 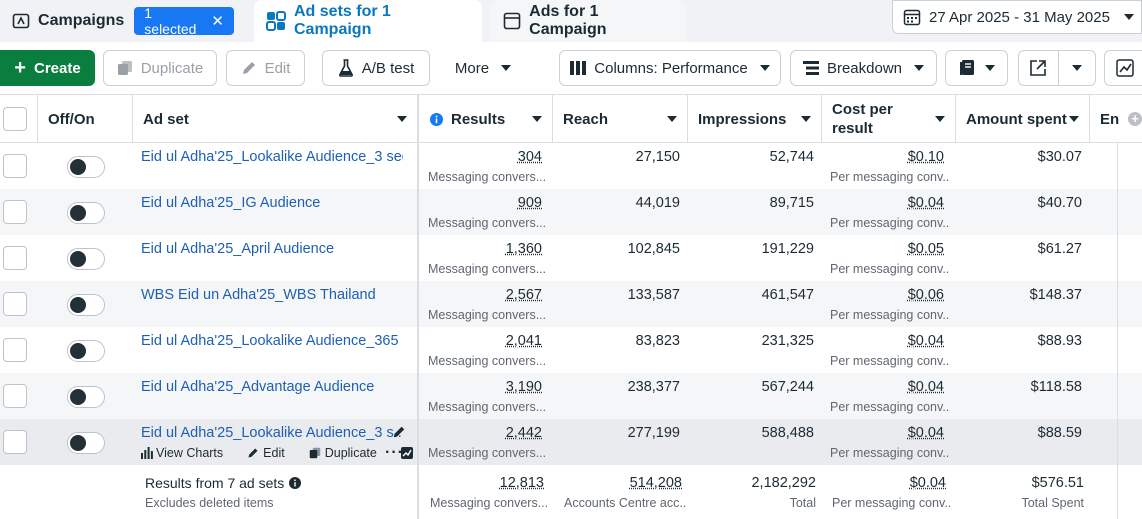 What do you see at coordinates (588, 21) in the screenshot?
I see `tab-ads: Ads for 1 Campaign` at bounding box center [588, 21].